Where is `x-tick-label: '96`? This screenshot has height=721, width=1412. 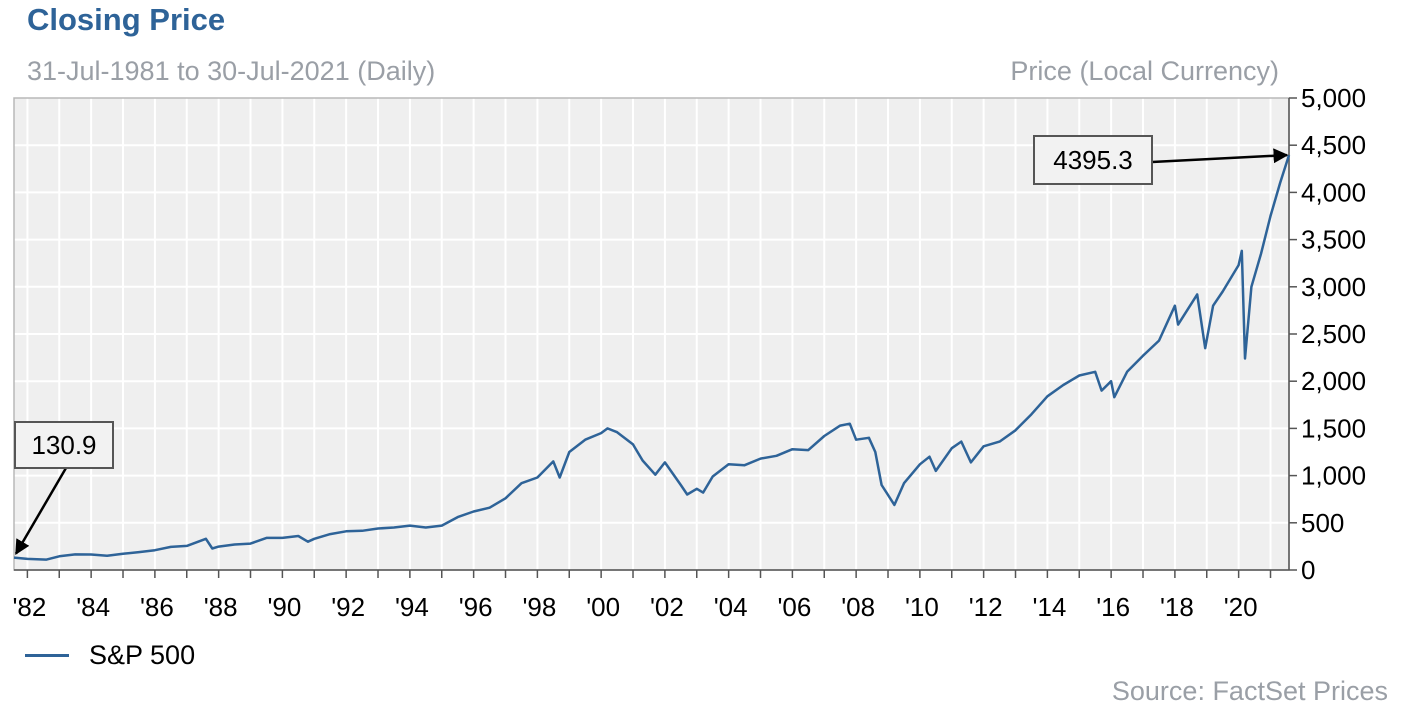 x-tick-label: '96 is located at coordinates (476, 607).